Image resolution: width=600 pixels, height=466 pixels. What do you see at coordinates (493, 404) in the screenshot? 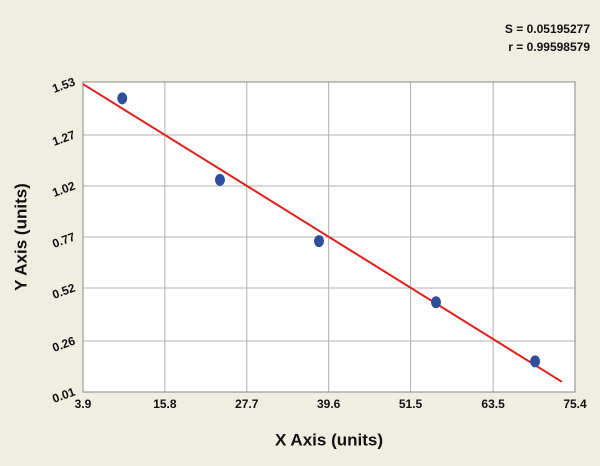
I see `x-tick-label: 63.5` at bounding box center [493, 404].